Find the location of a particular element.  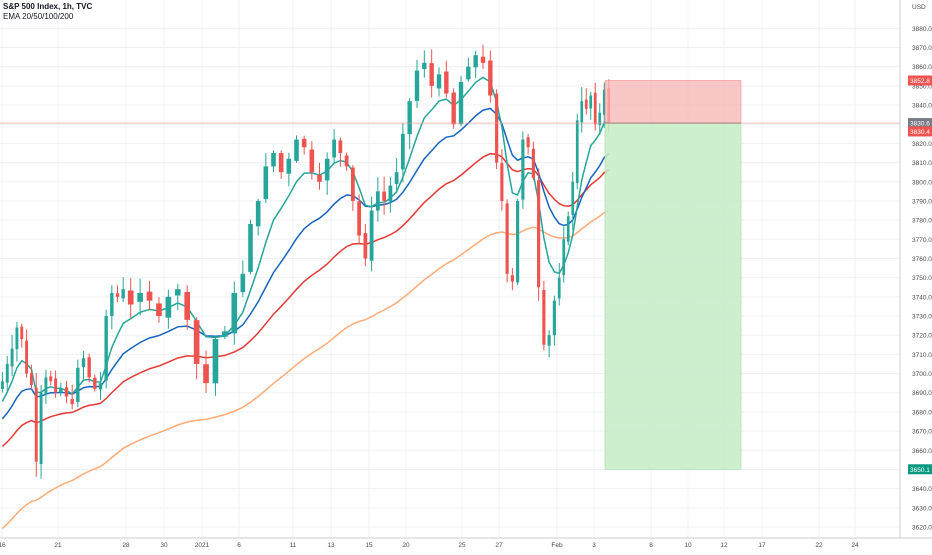

short-position-tool is located at coordinates (673, 275).